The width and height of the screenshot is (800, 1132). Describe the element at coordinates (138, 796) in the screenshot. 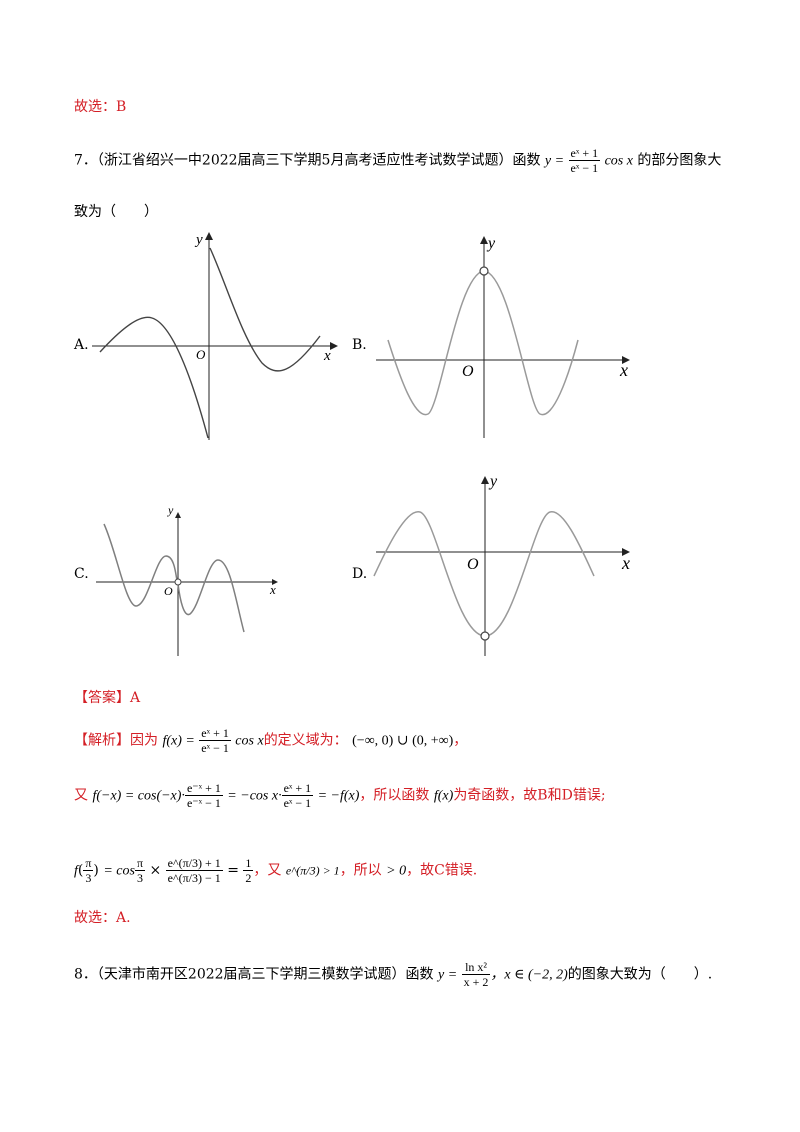

I see `analysis-f-neg-x: f(−x) = cos(−x)·` at that location.